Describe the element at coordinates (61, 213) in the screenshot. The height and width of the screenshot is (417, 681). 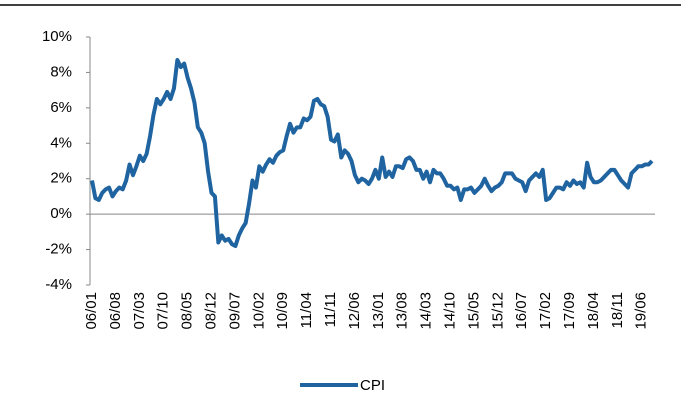
I see `y-tick-label: 0%` at that location.